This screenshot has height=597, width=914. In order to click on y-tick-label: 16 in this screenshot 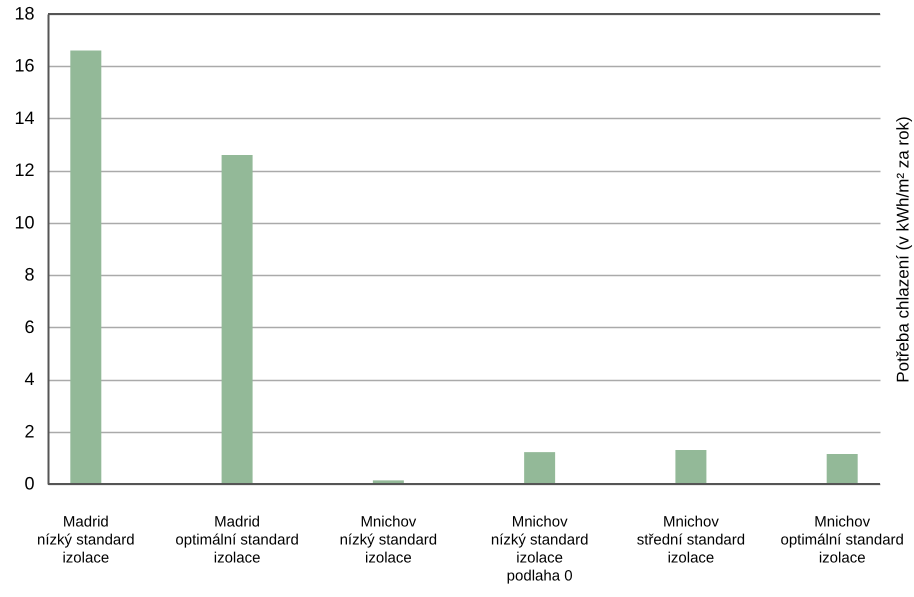, I will do `click(24, 66)`.